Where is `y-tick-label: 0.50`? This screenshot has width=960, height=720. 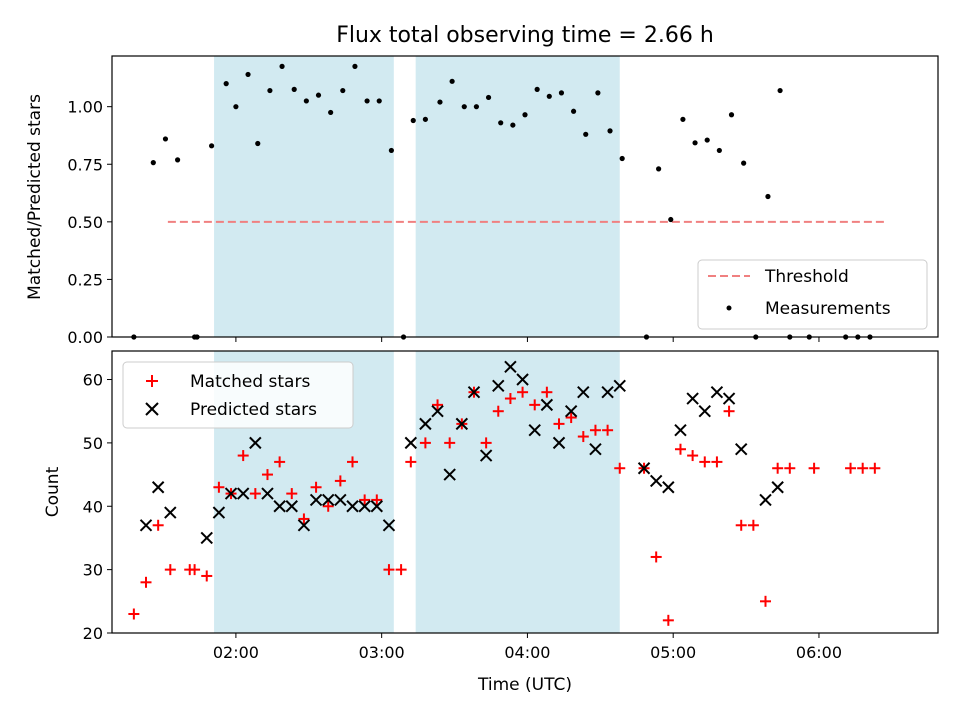
y-tick-label: 0.50 is located at coordinates (85, 222).